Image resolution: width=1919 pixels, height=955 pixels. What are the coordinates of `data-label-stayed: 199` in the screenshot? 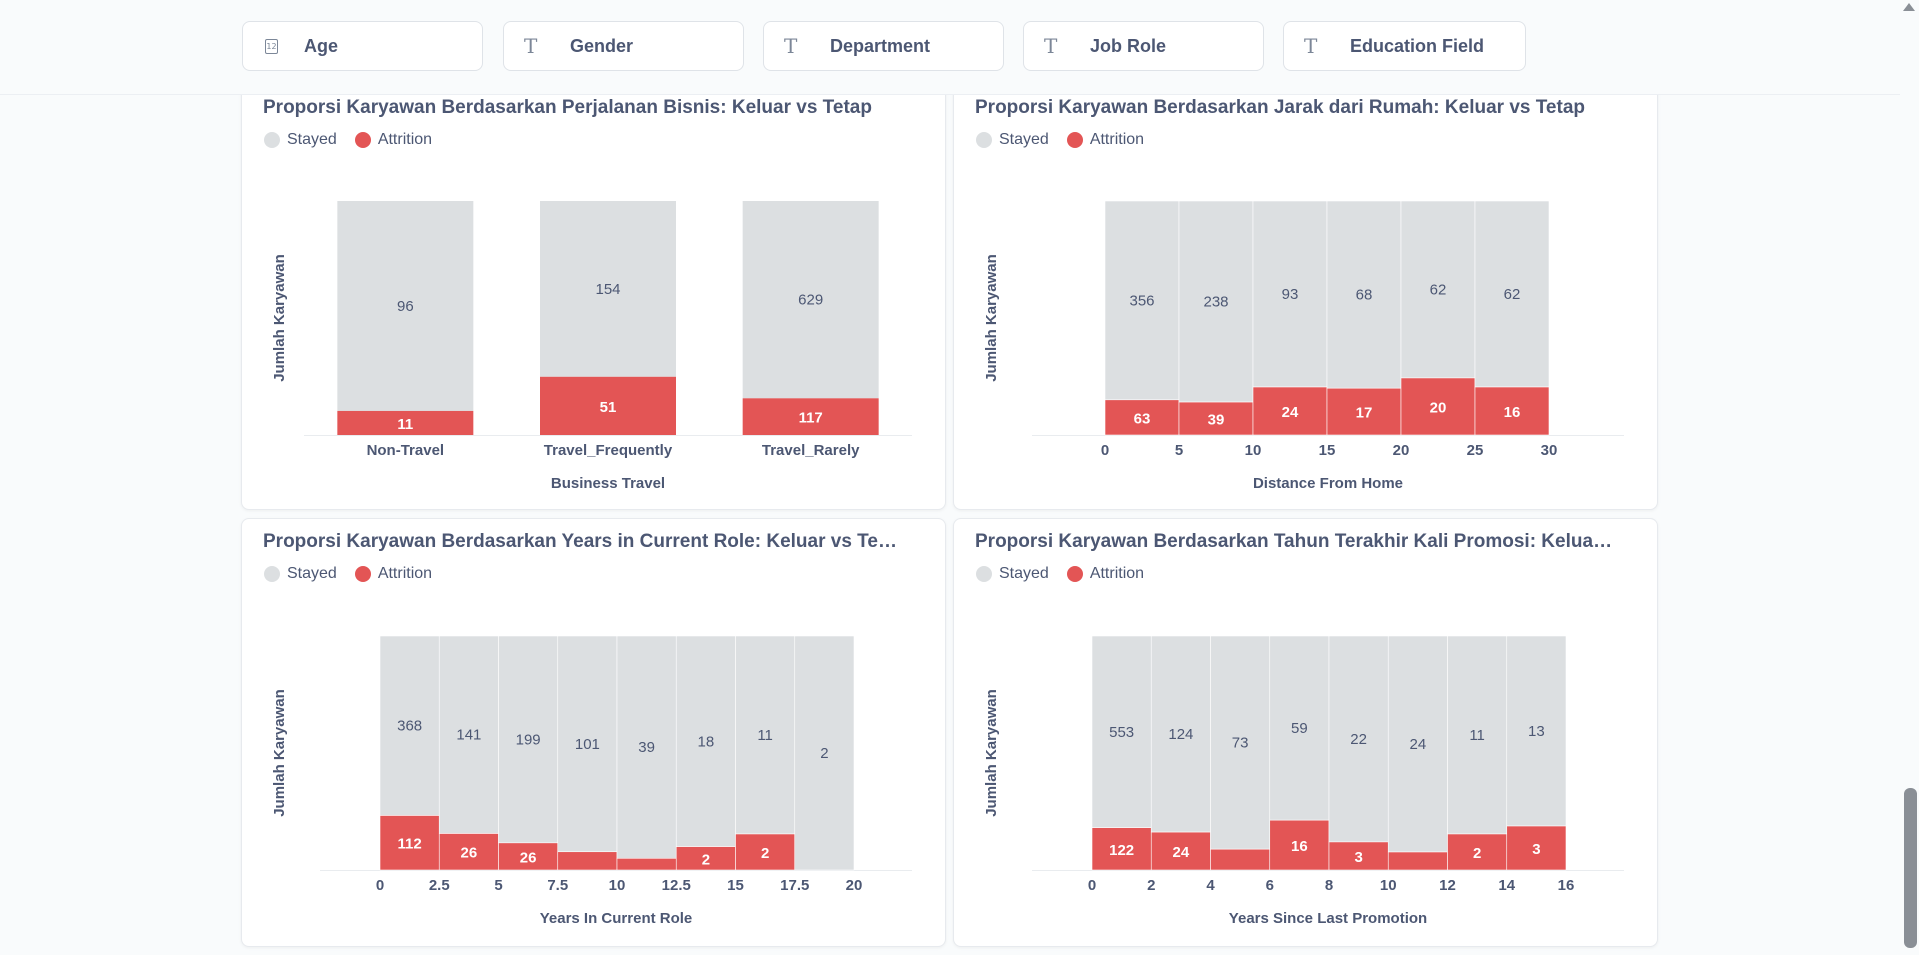 It's located at (528, 739).